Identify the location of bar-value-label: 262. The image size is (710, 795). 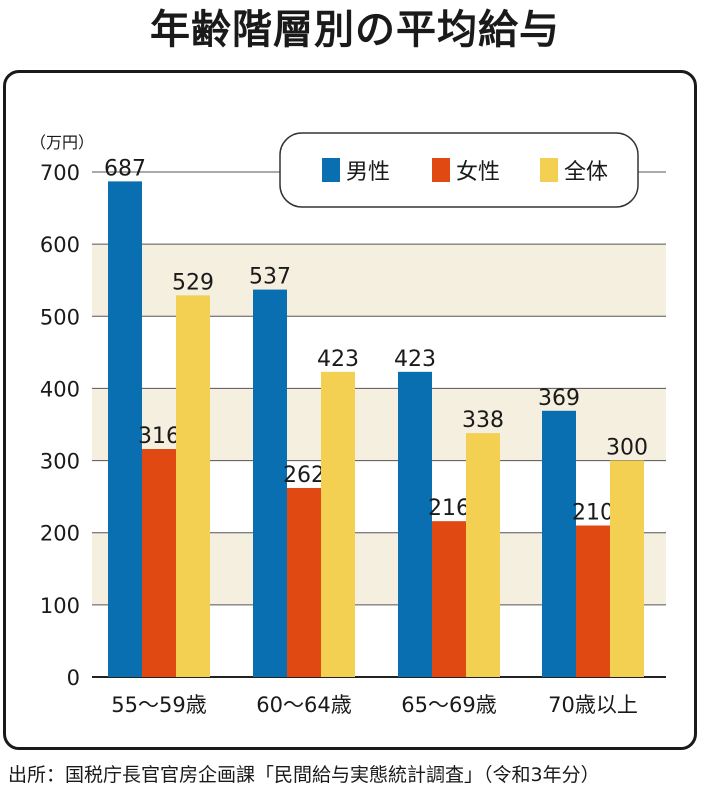
(304, 475).